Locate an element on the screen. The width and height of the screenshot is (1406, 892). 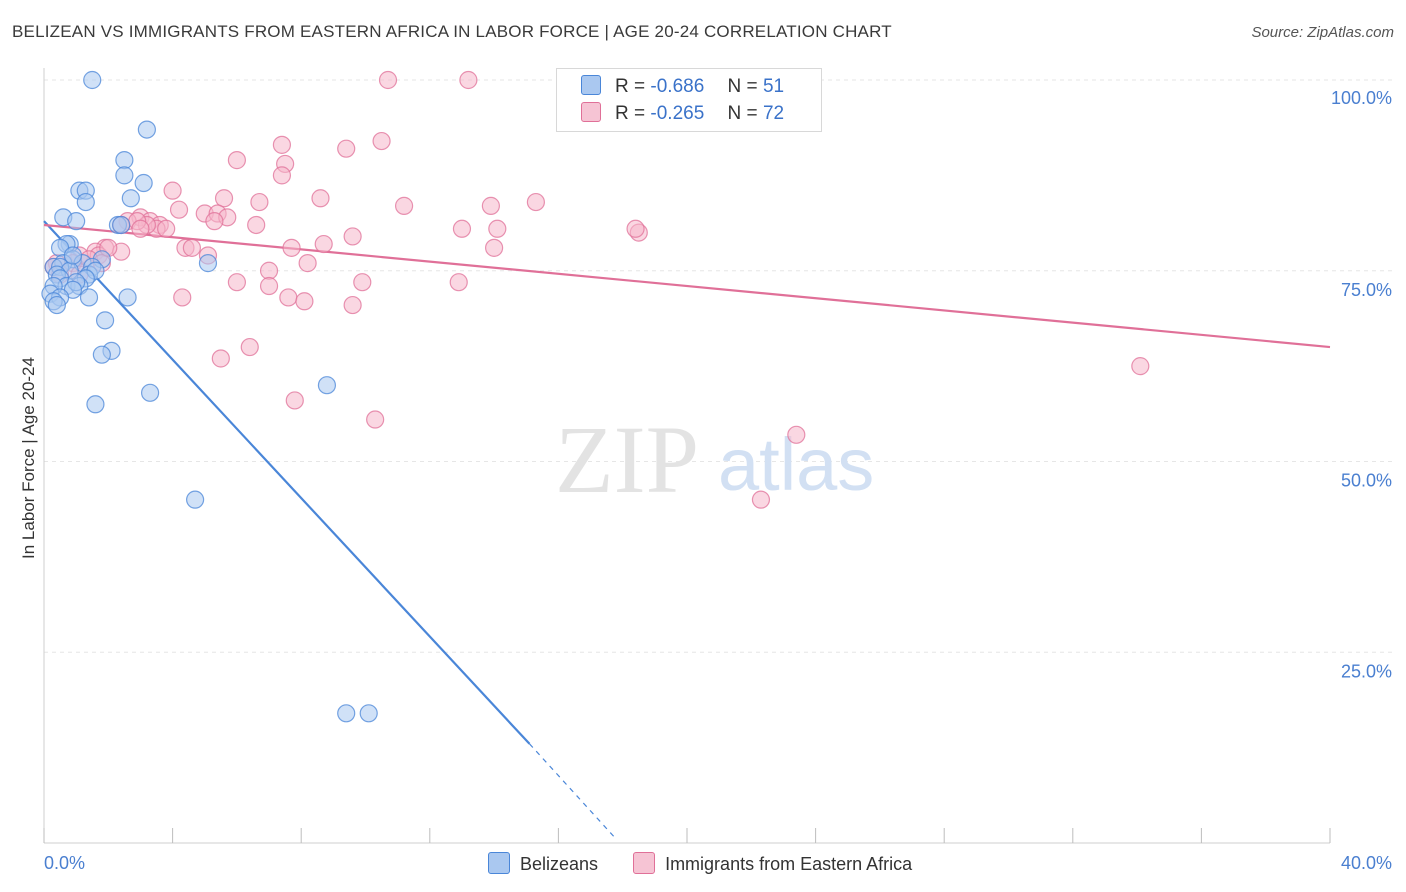
belizeans-legend-swatch is located at coordinates (499, 863).